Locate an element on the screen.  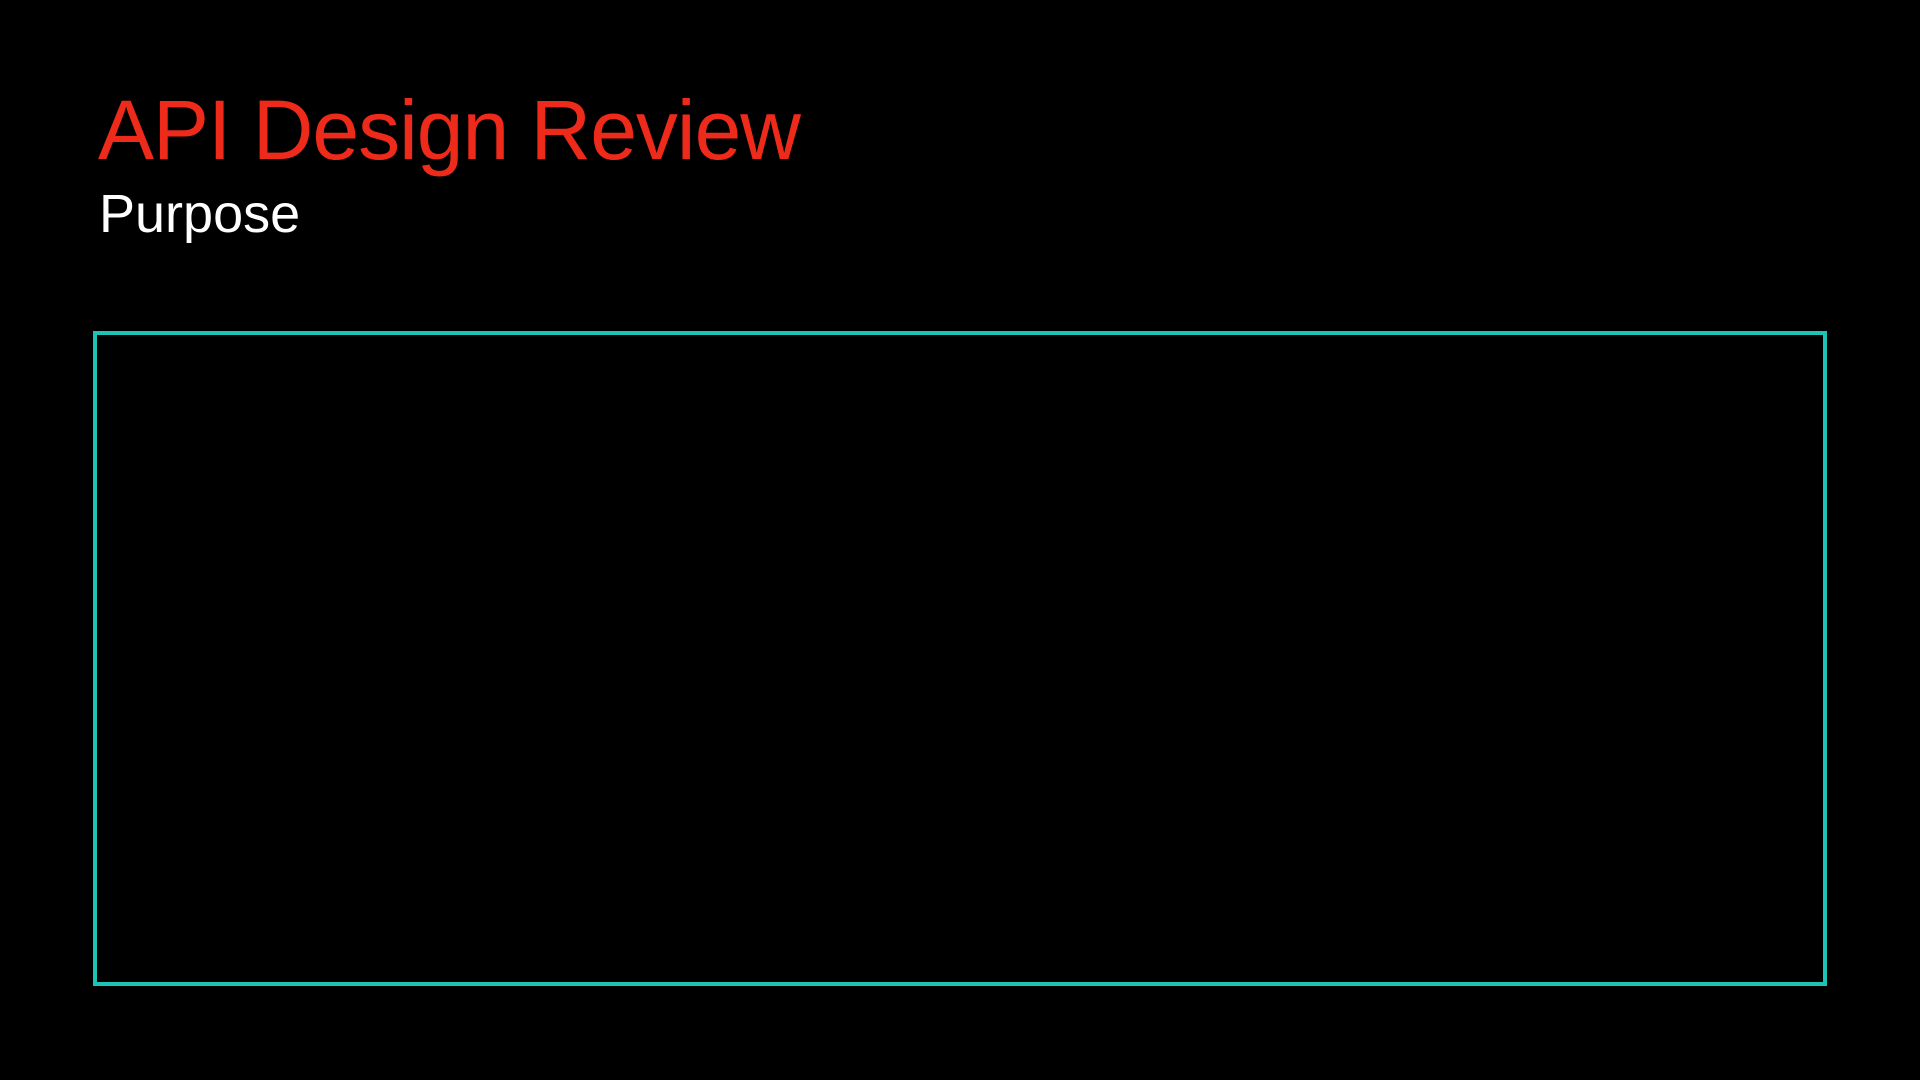
slide-title: API Design Review is located at coordinates (449, 130).